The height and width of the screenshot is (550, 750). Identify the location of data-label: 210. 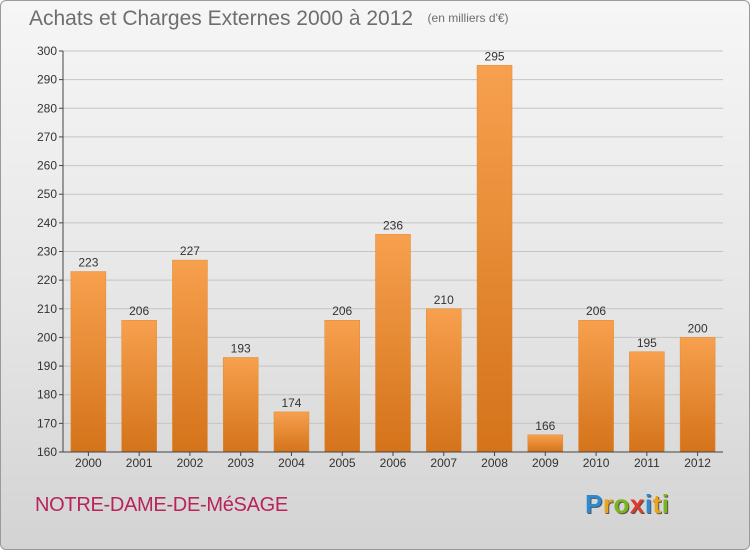
(444, 300).